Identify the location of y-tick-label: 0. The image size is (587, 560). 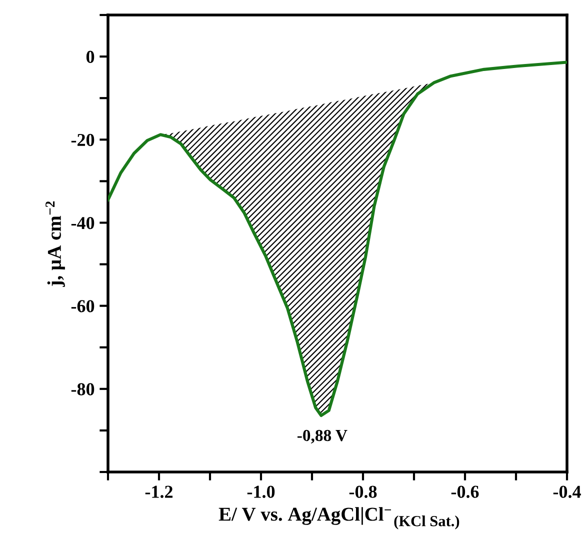
(90, 56).